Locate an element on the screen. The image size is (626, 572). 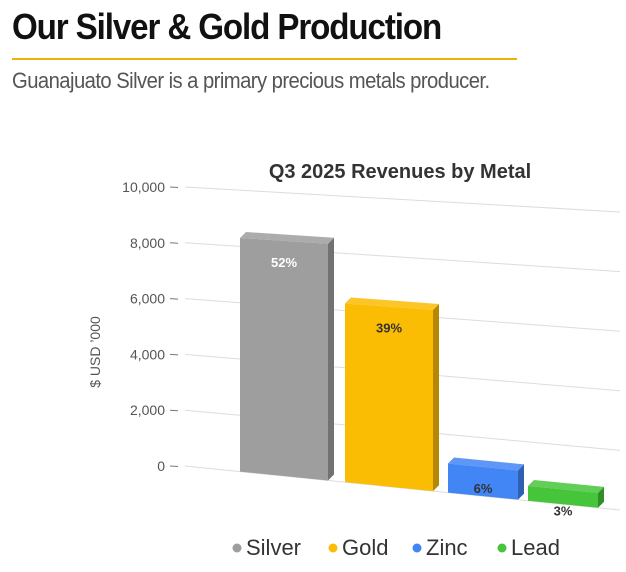
bar-silver: 52% is located at coordinates (287, 356).